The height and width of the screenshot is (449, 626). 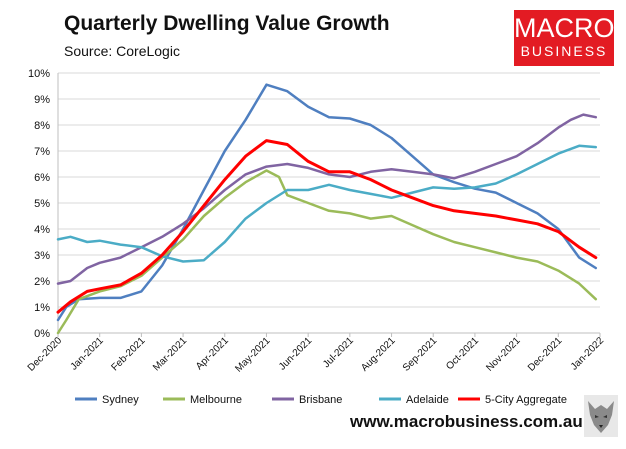 I want to click on y-tick-label: 5%, so click(x=42, y=204).